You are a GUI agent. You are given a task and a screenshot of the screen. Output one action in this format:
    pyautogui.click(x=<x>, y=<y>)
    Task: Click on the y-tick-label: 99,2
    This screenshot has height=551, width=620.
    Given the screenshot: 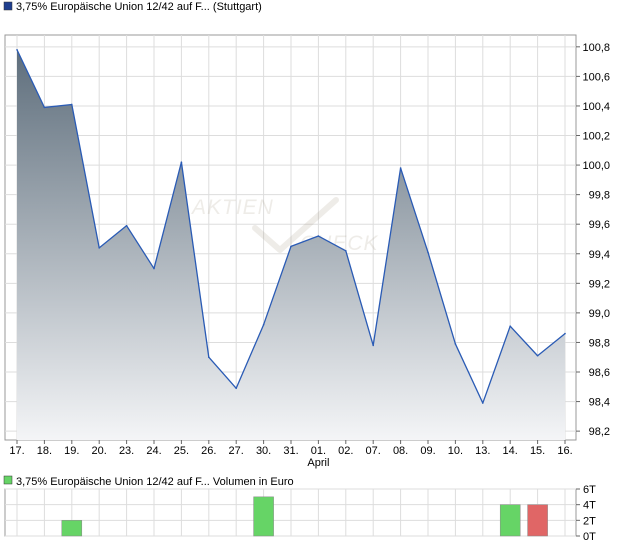 What is the action you would take?
    pyautogui.click(x=599, y=284)
    